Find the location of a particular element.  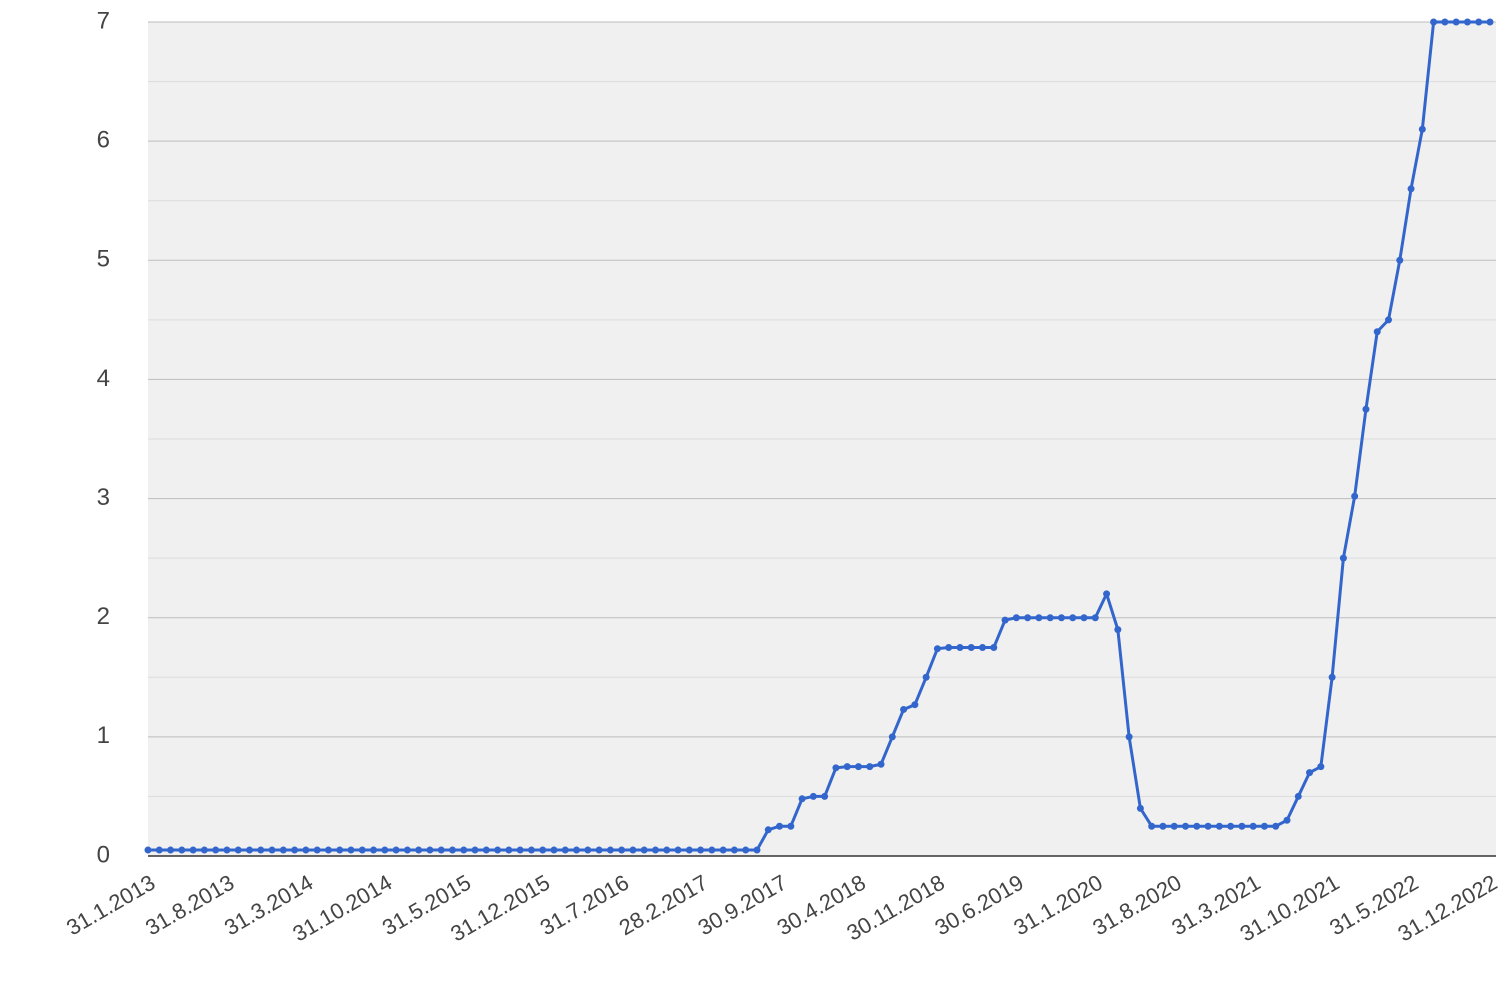

y-tick-label: 1 is located at coordinates (103, 735).